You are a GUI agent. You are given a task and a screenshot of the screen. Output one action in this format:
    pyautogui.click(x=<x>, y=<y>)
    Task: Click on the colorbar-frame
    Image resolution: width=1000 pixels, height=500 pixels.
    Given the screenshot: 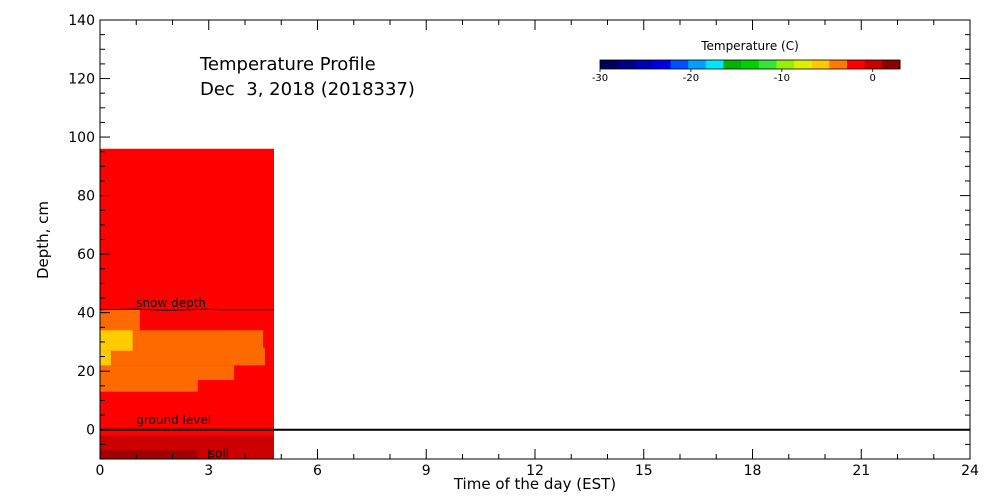 What is the action you would take?
    pyautogui.click(x=750, y=64)
    